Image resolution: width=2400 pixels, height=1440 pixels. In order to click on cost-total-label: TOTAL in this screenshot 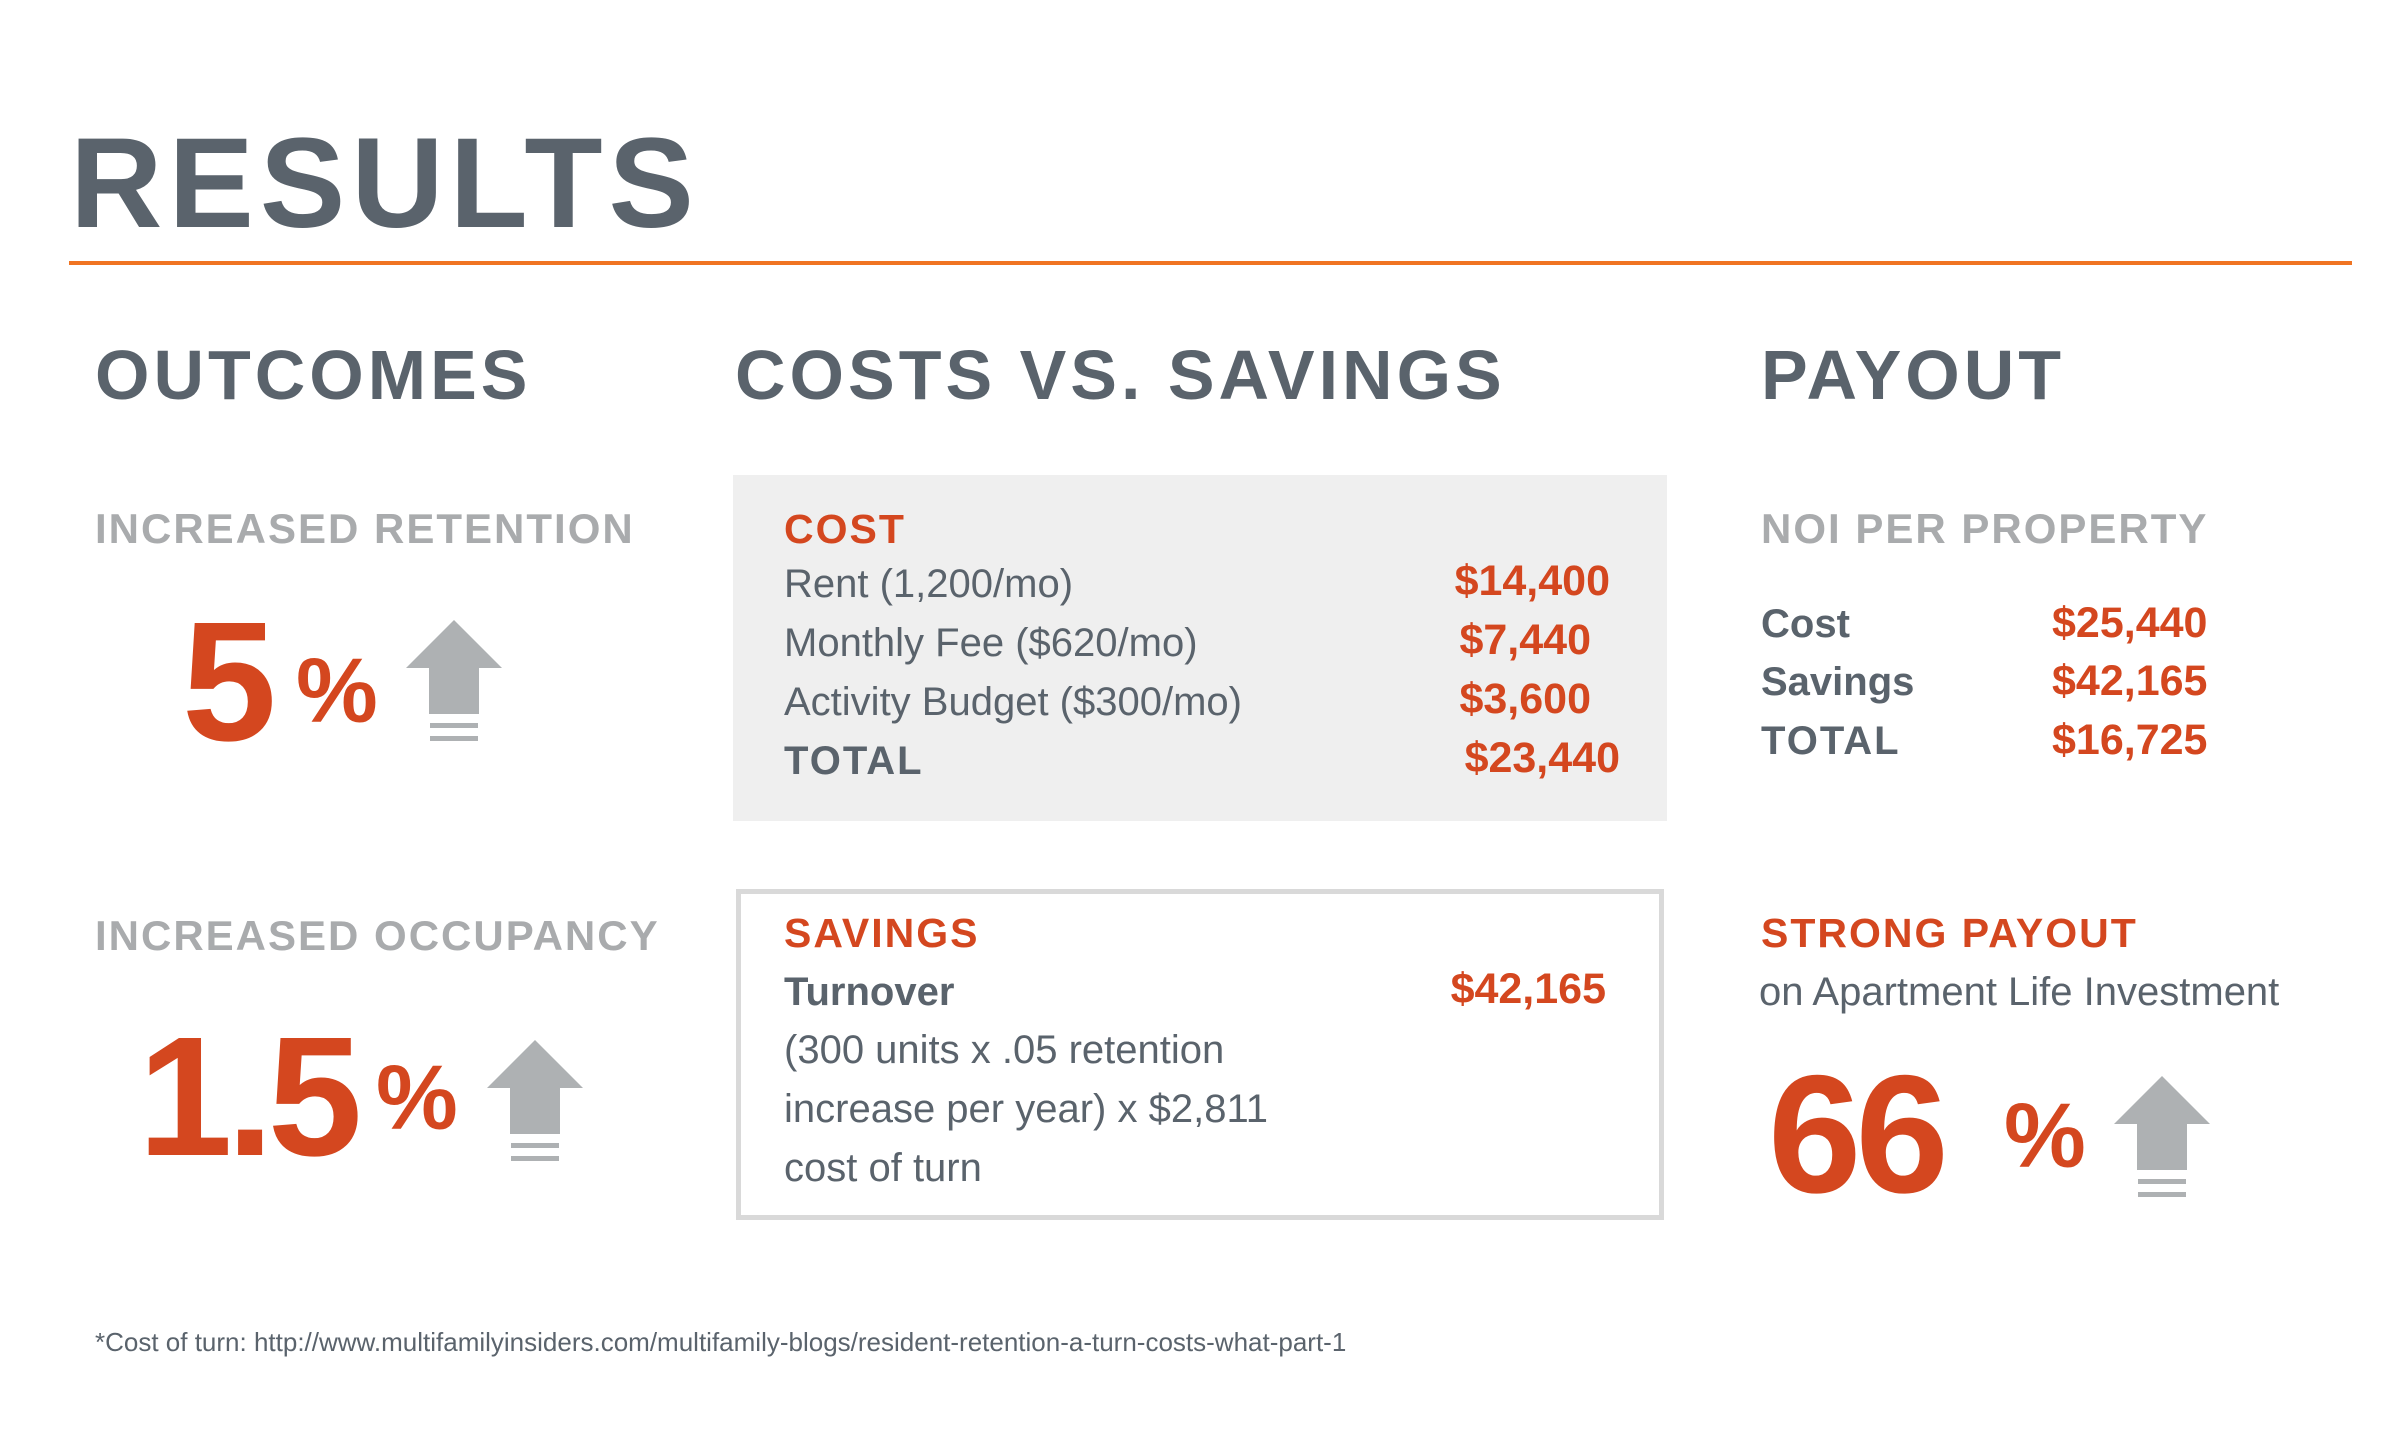, I will do `click(854, 761)`.